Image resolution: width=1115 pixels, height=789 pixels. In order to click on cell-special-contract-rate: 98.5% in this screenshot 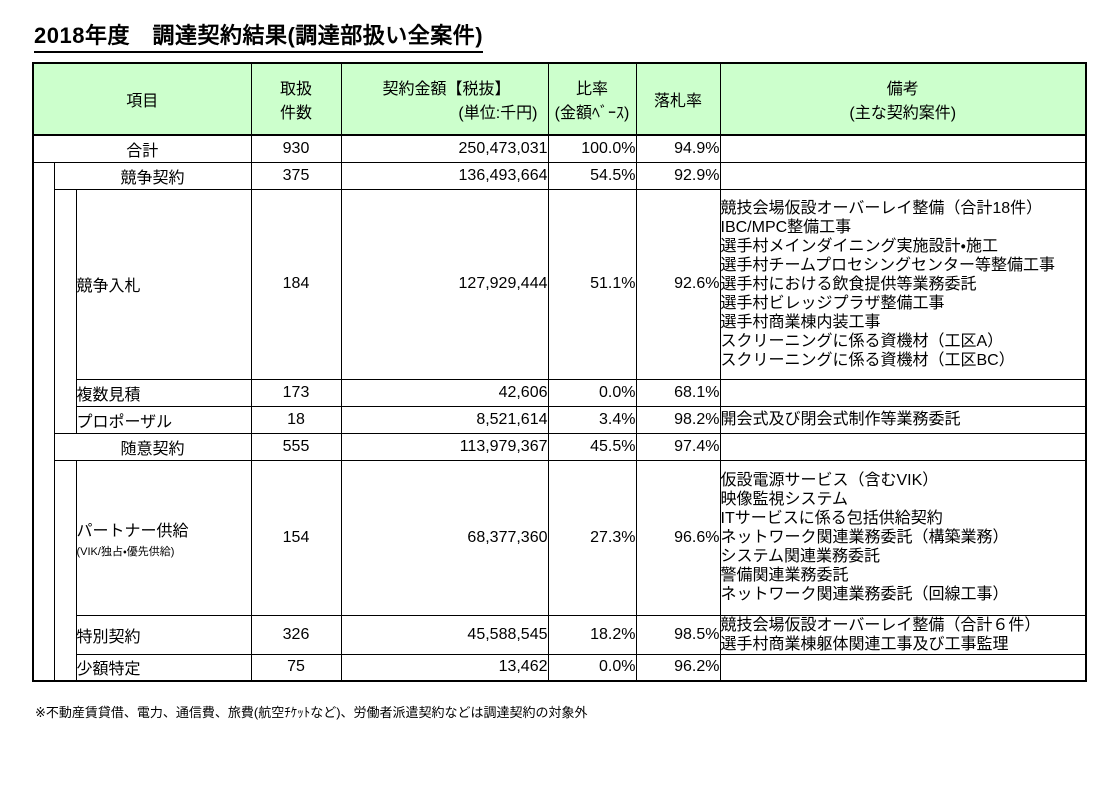, I will do `click(678, 634)`.